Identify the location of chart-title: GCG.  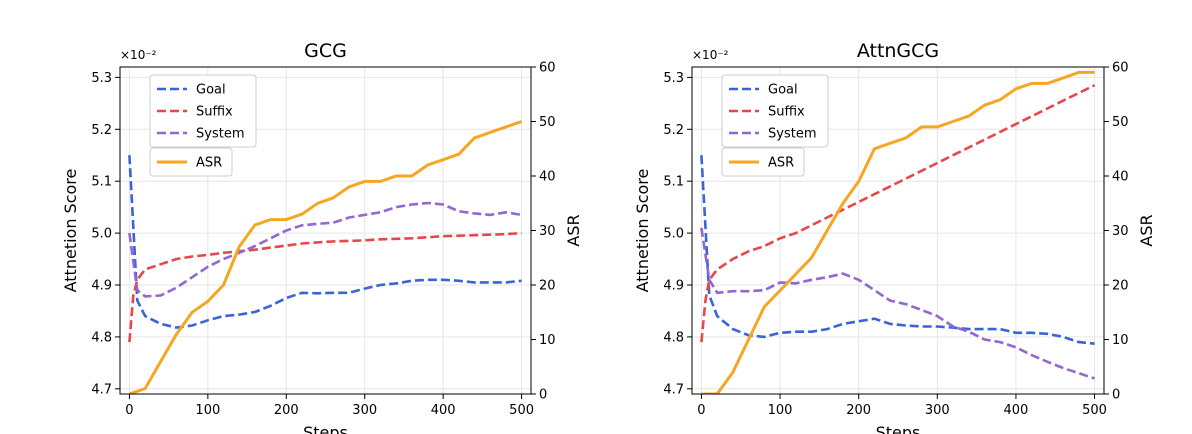
(325, 51).